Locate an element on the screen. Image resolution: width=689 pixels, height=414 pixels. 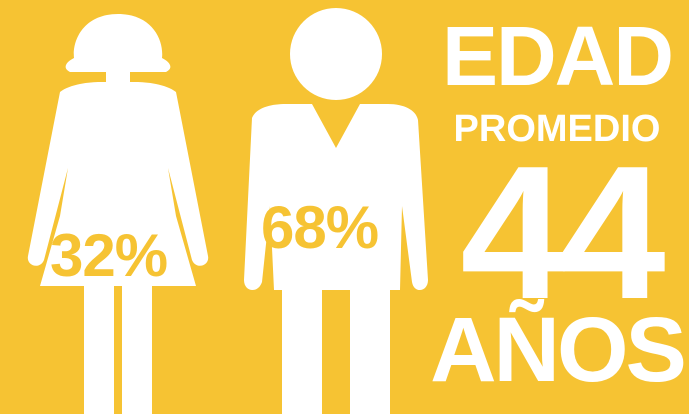
male-percent-label: 68% is located at coordinates (320, 227).